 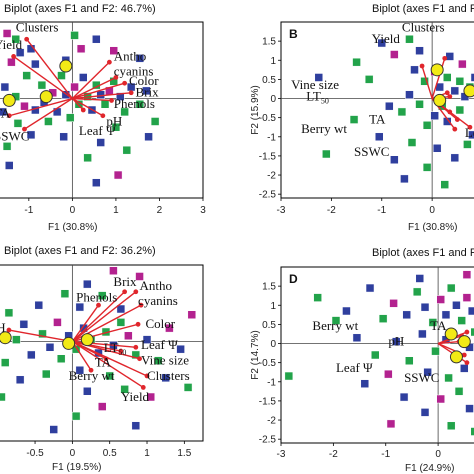 I want to click on variable-label: Berry wt, so click(x=92, y=375).